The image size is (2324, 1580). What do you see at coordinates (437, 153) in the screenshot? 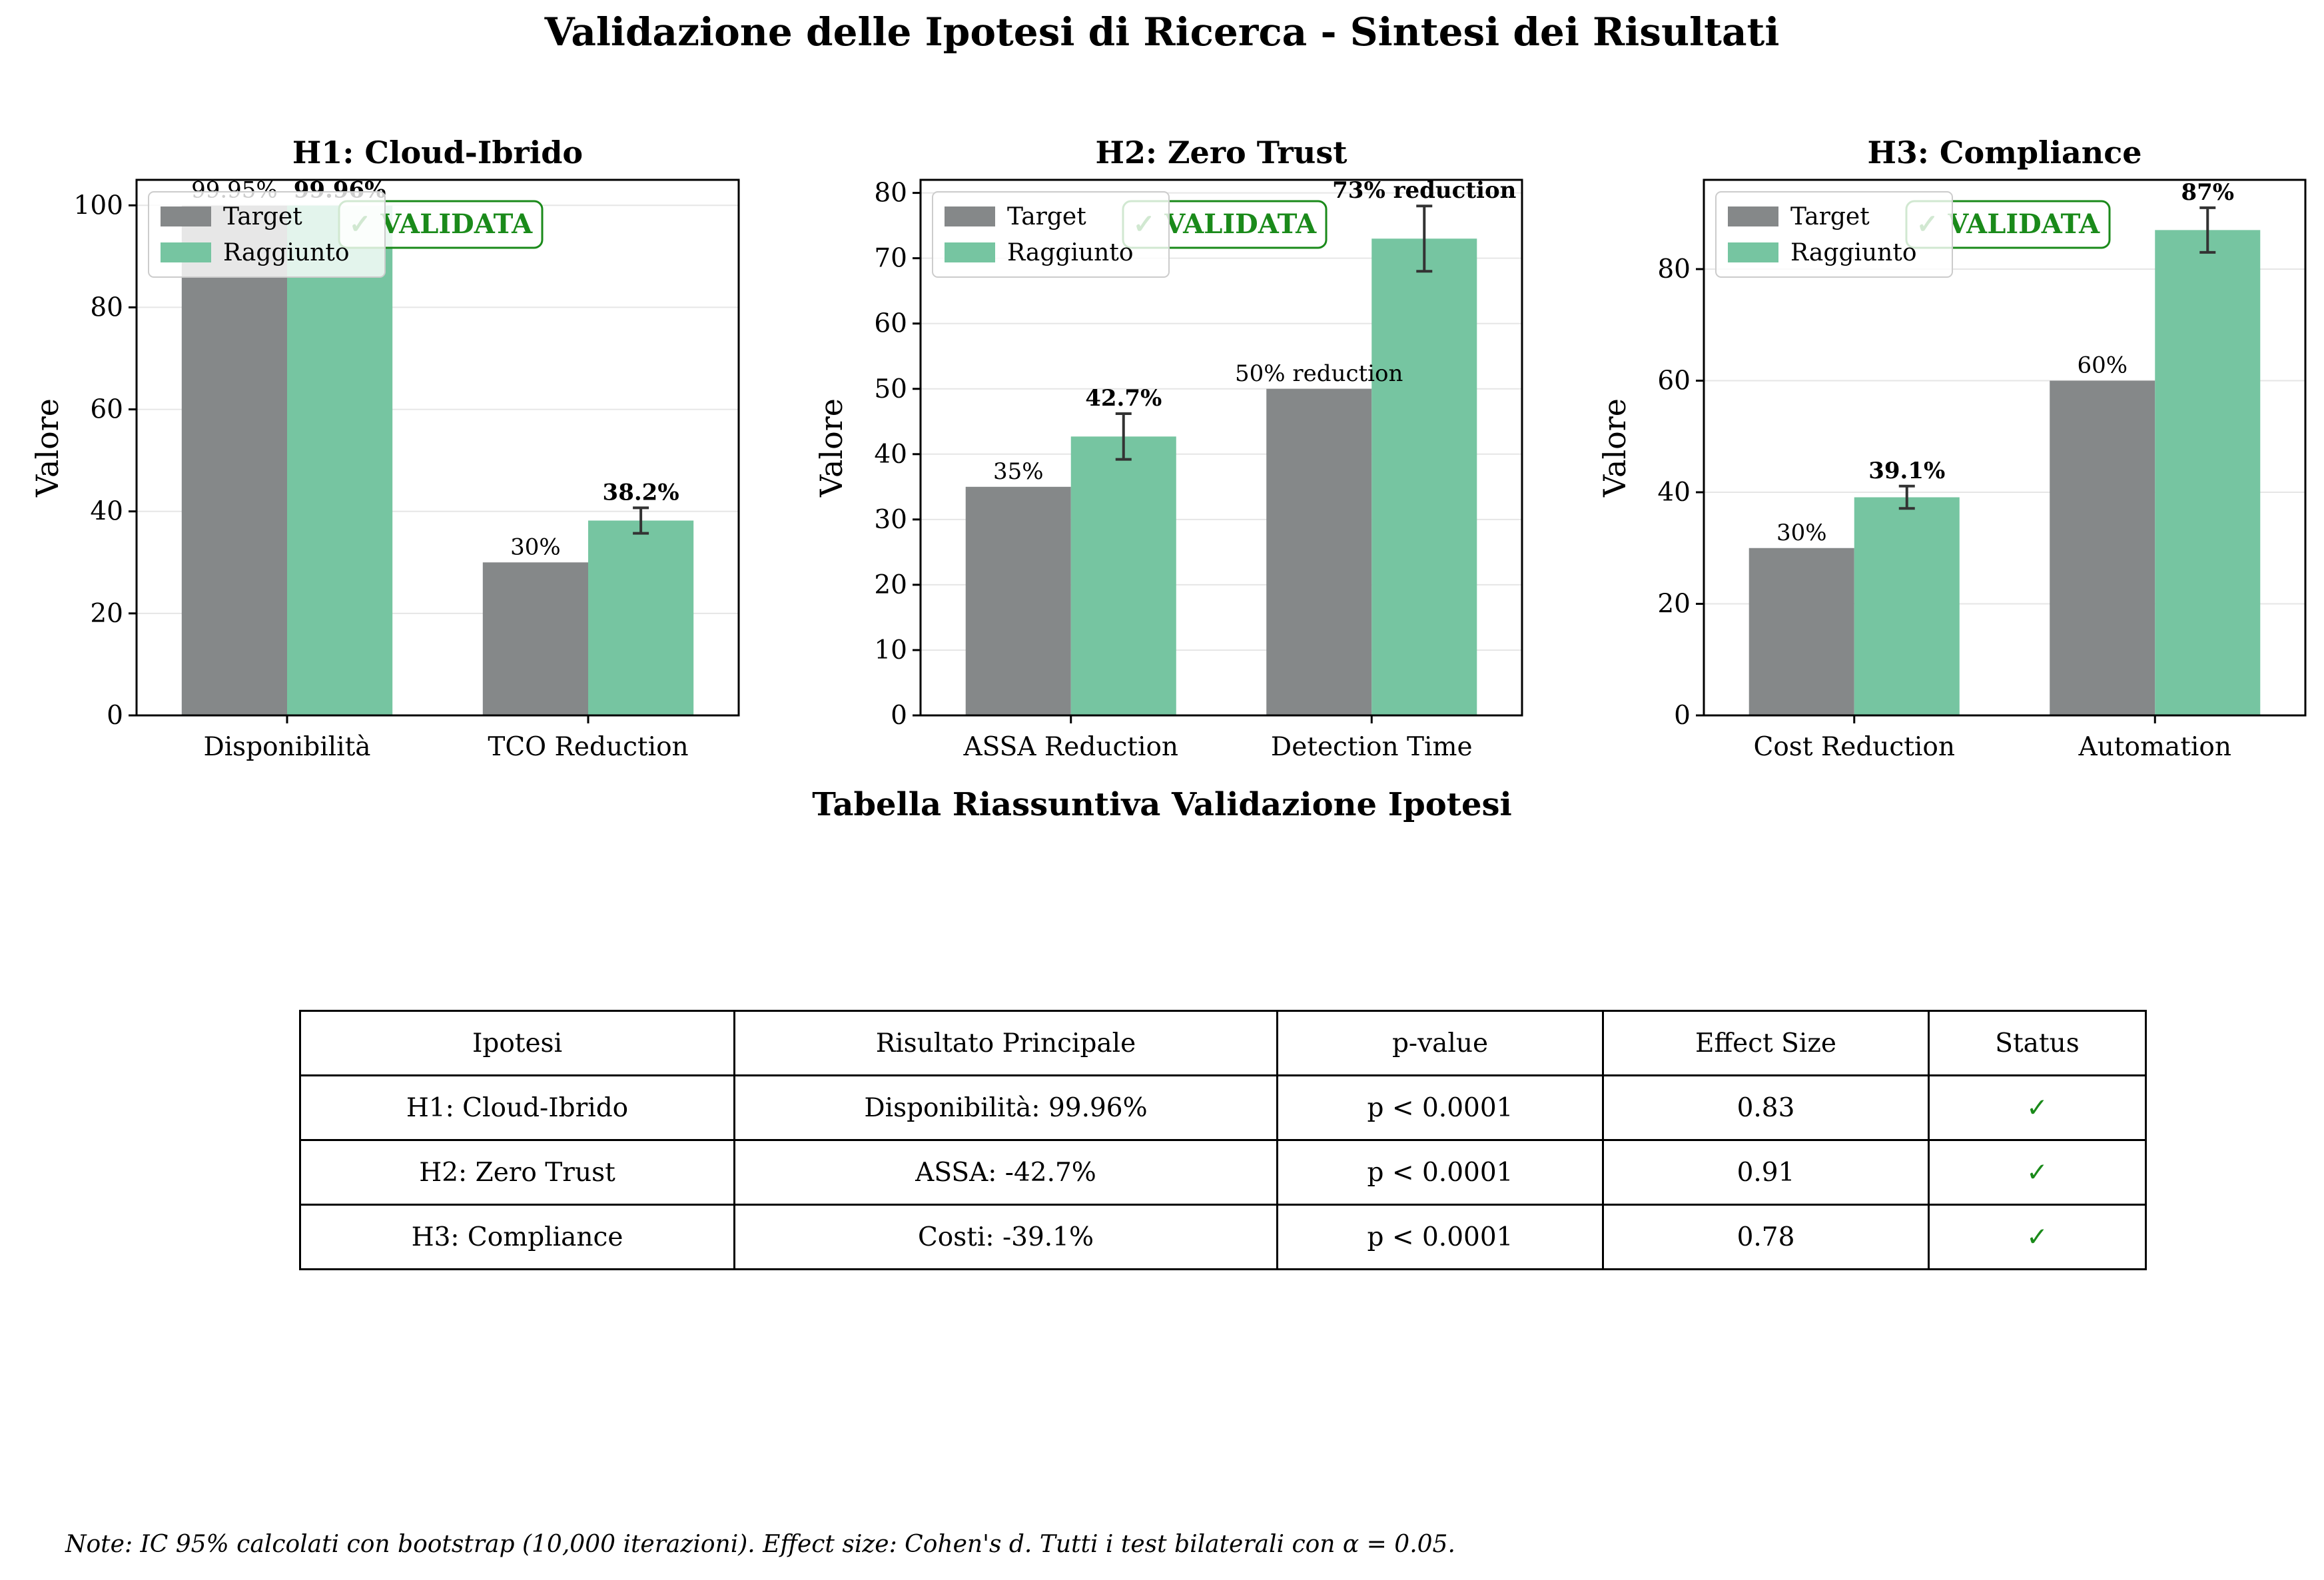
I see `h1-panel-title: H1: Cloud-Ibrido` at bounding box center [437, 153].